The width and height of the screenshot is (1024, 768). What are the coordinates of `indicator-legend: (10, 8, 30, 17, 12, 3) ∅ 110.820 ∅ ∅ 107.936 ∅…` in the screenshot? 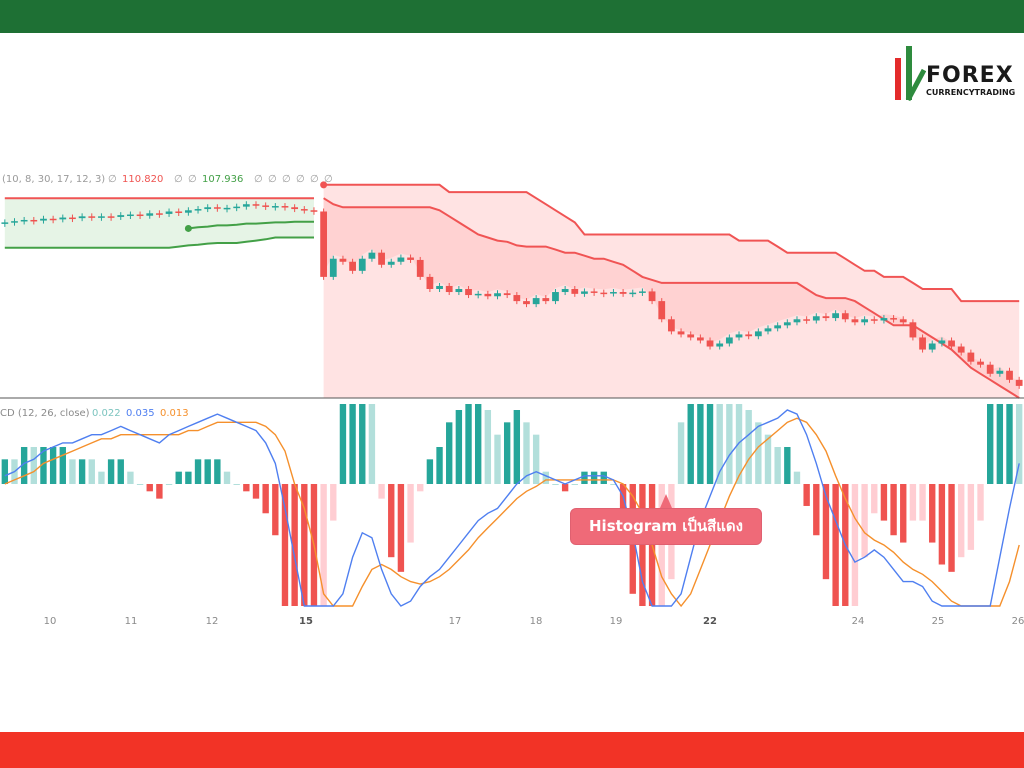 It's located at (167, 179).